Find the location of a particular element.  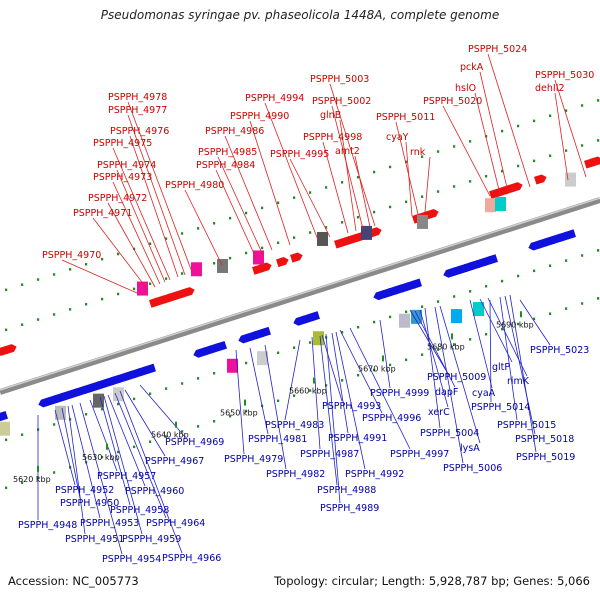

tick-label: 5650 kbp is located at coordinates (239, 413).